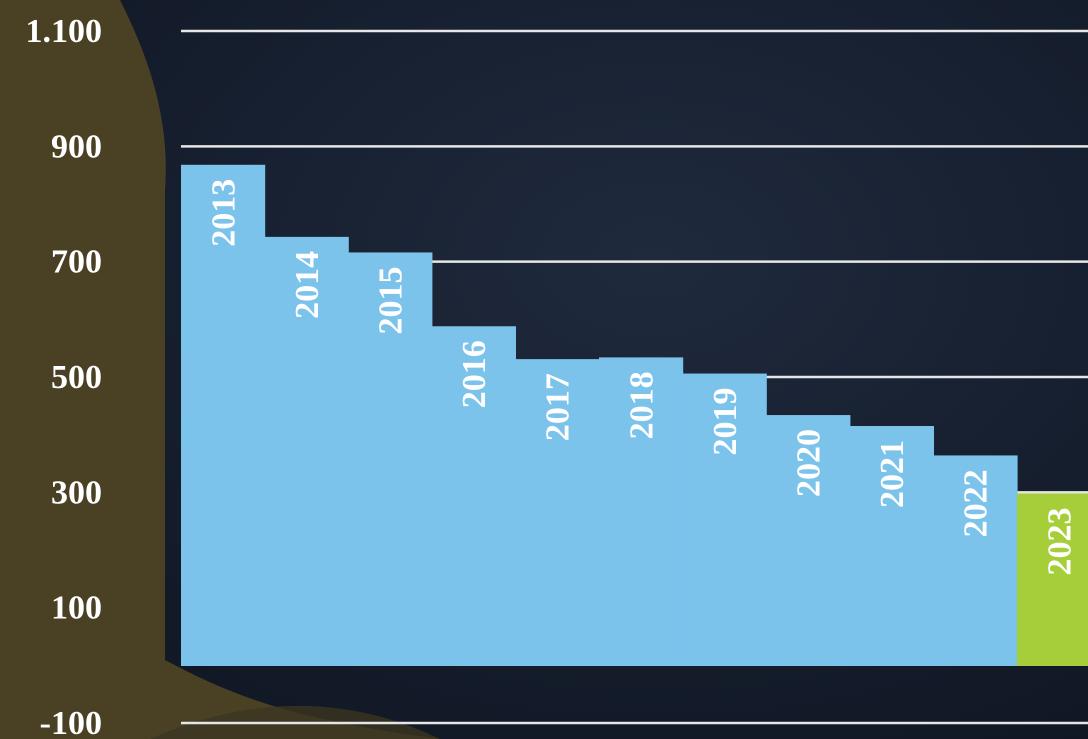  Describe the element at coordinates (391, 300) in the screenshot. I see `bar-label-2015: 2015` at that location.